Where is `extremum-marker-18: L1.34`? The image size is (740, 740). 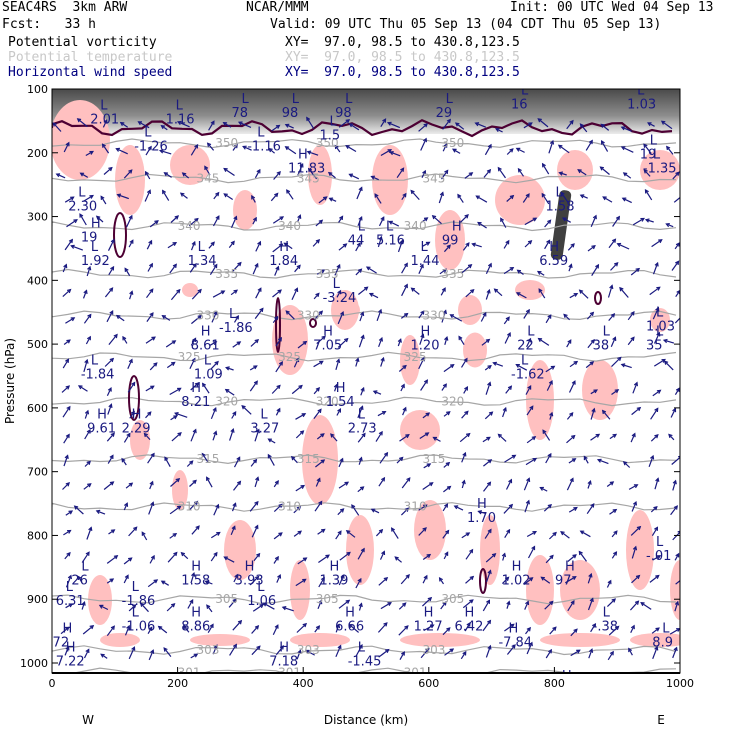
extremum-marker-18: L1.34 is located at coordinates (202, 254).